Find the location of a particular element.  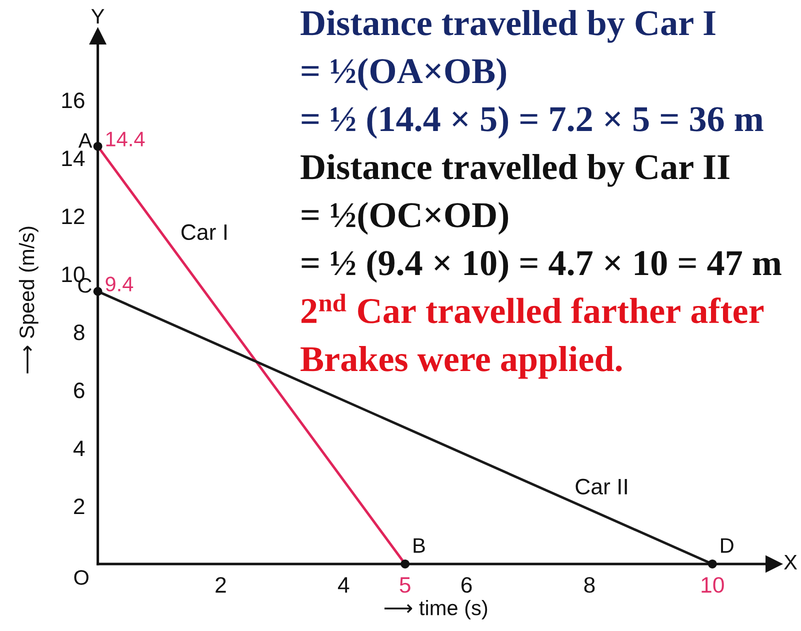

y-tick-label: 14 is located at coordinates (73, 158).